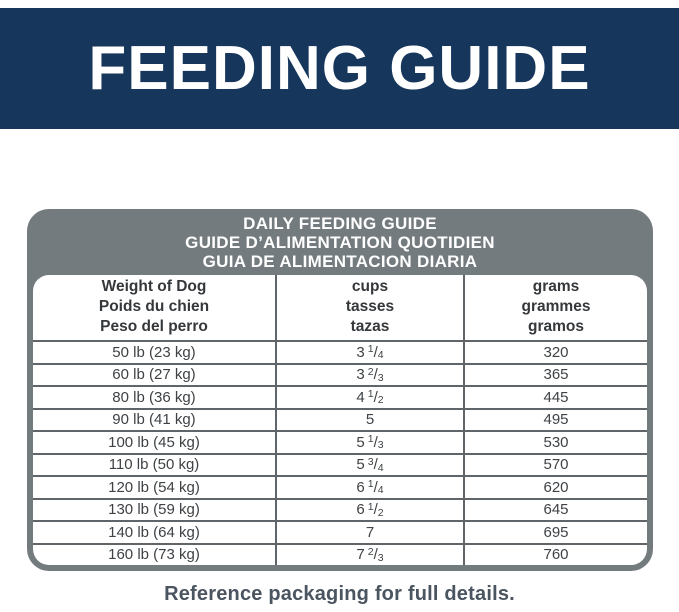  I want to click on table-row: 80 lb (36 kg) 4 1/2 445, so click(340, 396).